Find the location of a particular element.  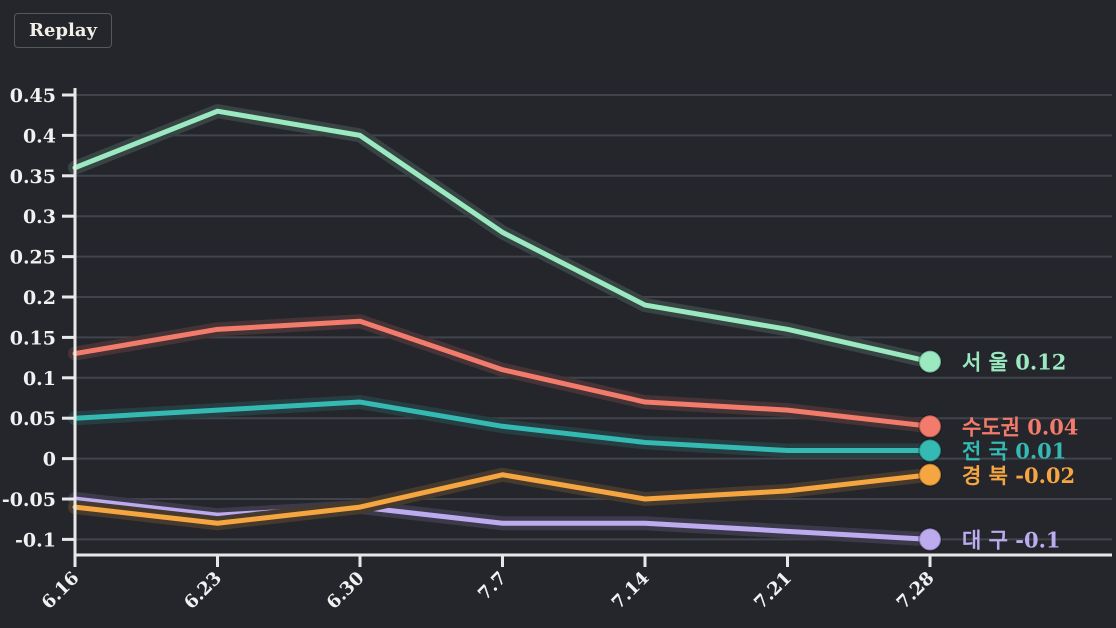

y-tick-label: 0.1 is located at coordinates (39, 379).